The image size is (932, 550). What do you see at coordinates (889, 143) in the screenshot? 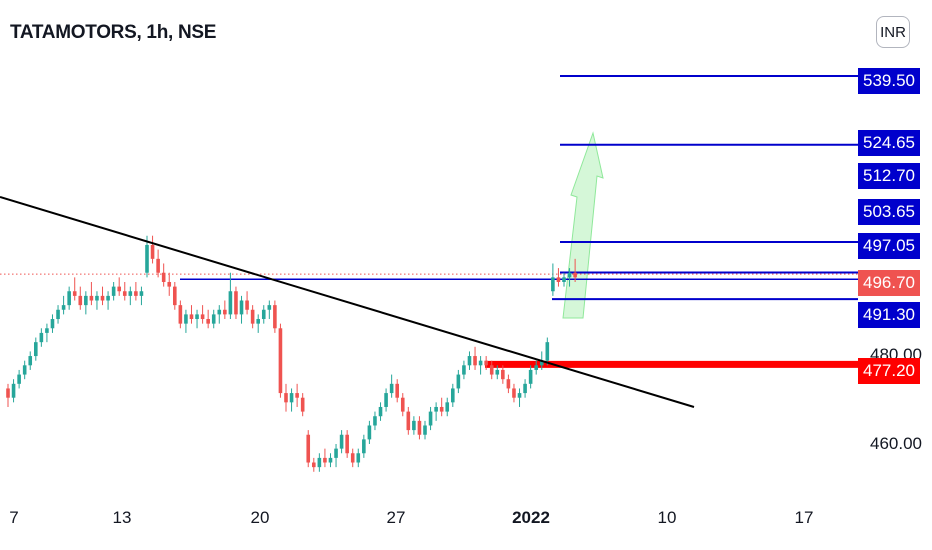
I see `price-tag-524-65: 524.65` at bounding box center [889, 143].